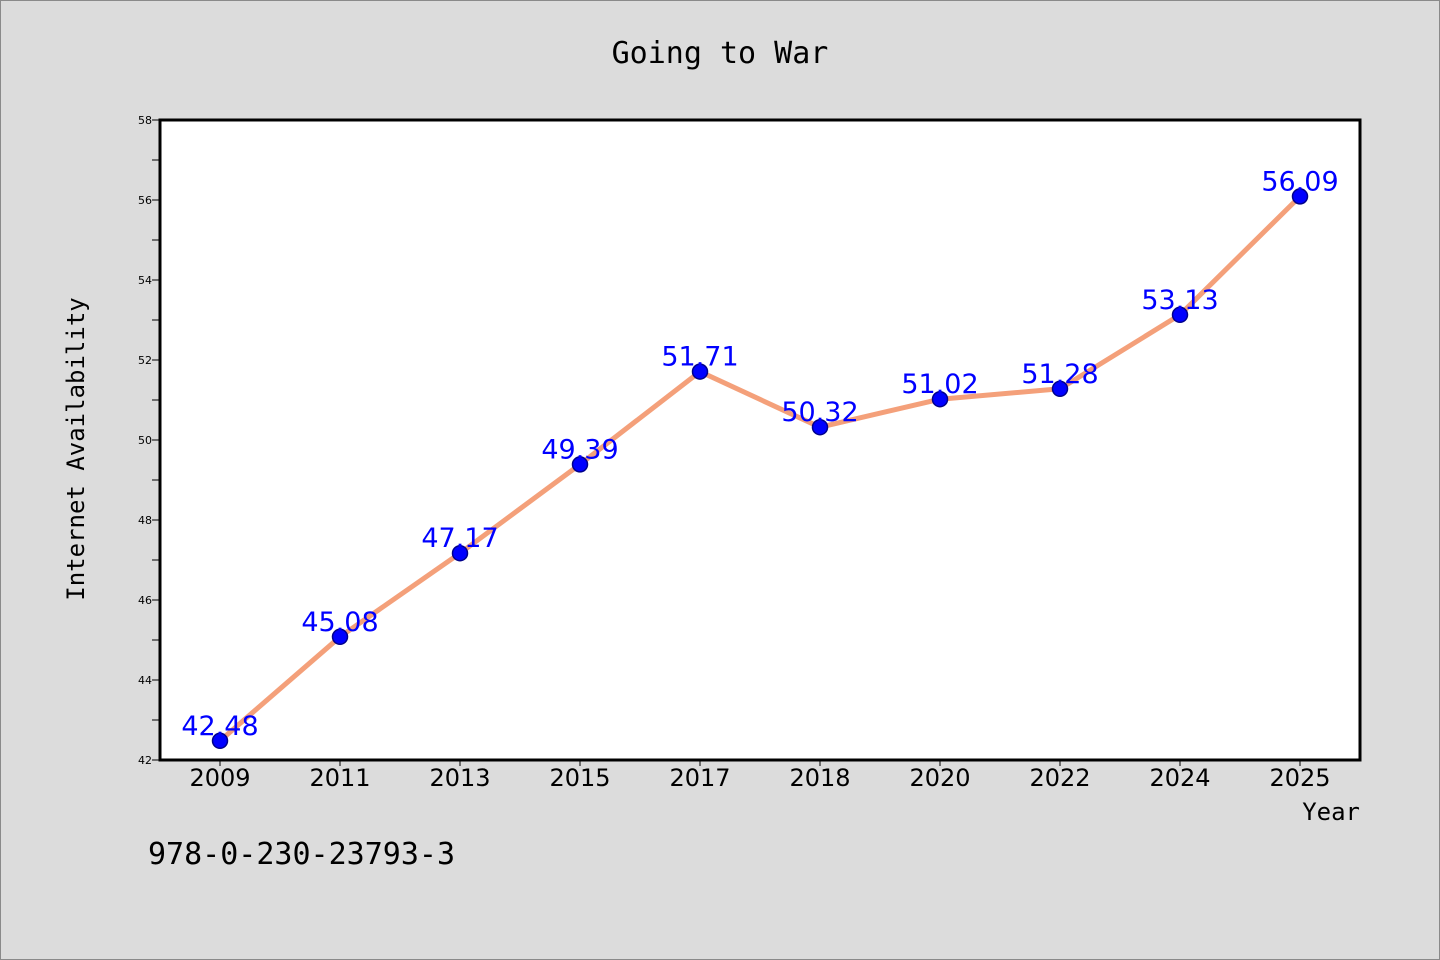  What do you see at coordinates (219, 726) in the screenshot?
I see `data-label: 42.48` at bounding box center [219, 726].